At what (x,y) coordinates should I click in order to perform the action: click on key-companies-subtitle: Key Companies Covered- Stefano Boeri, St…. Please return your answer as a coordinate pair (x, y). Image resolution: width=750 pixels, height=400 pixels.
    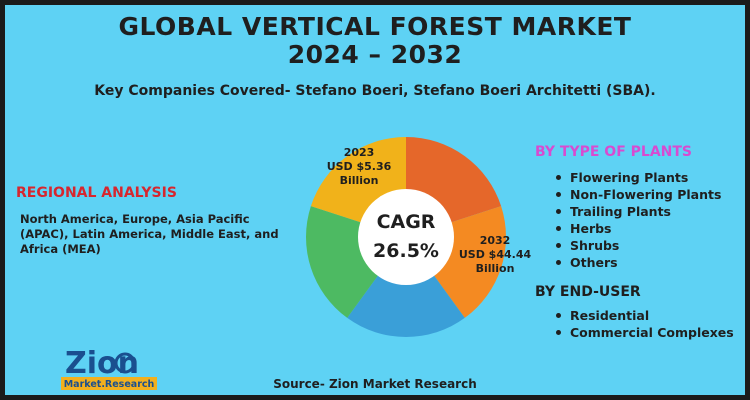
    Looking at the image, I should click on (375, 91).